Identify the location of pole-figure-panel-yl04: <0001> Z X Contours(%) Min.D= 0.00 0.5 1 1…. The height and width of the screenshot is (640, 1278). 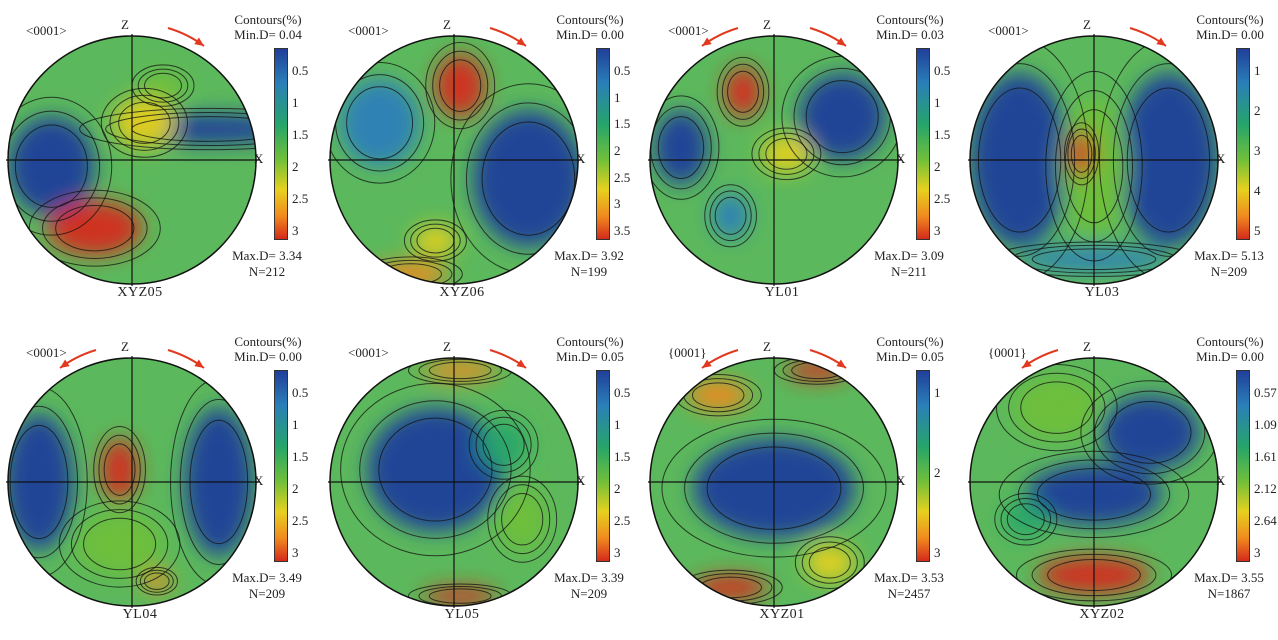
(158, 481).